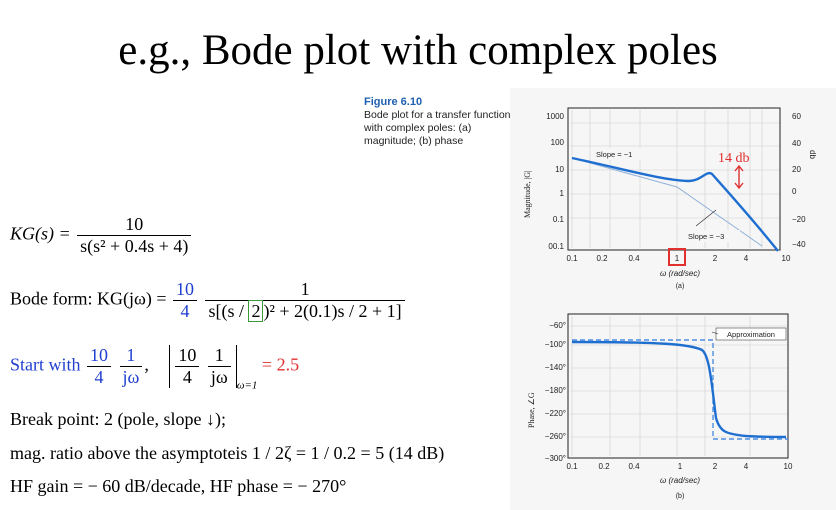  I want to click on mag-xtick-3: 1, so click(677, 258).